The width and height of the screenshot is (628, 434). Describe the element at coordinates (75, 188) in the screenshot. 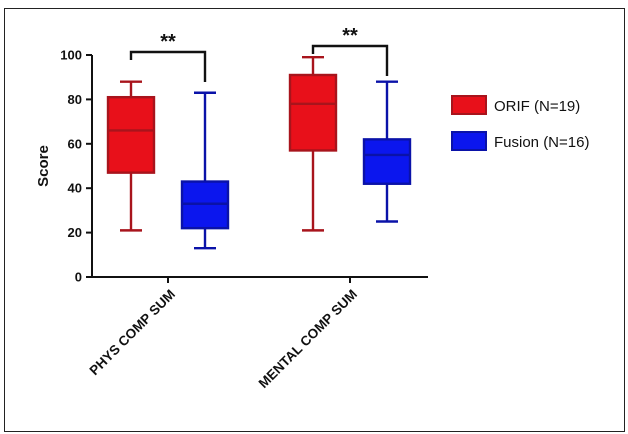

I see `y-tick-label: 40` at that location.